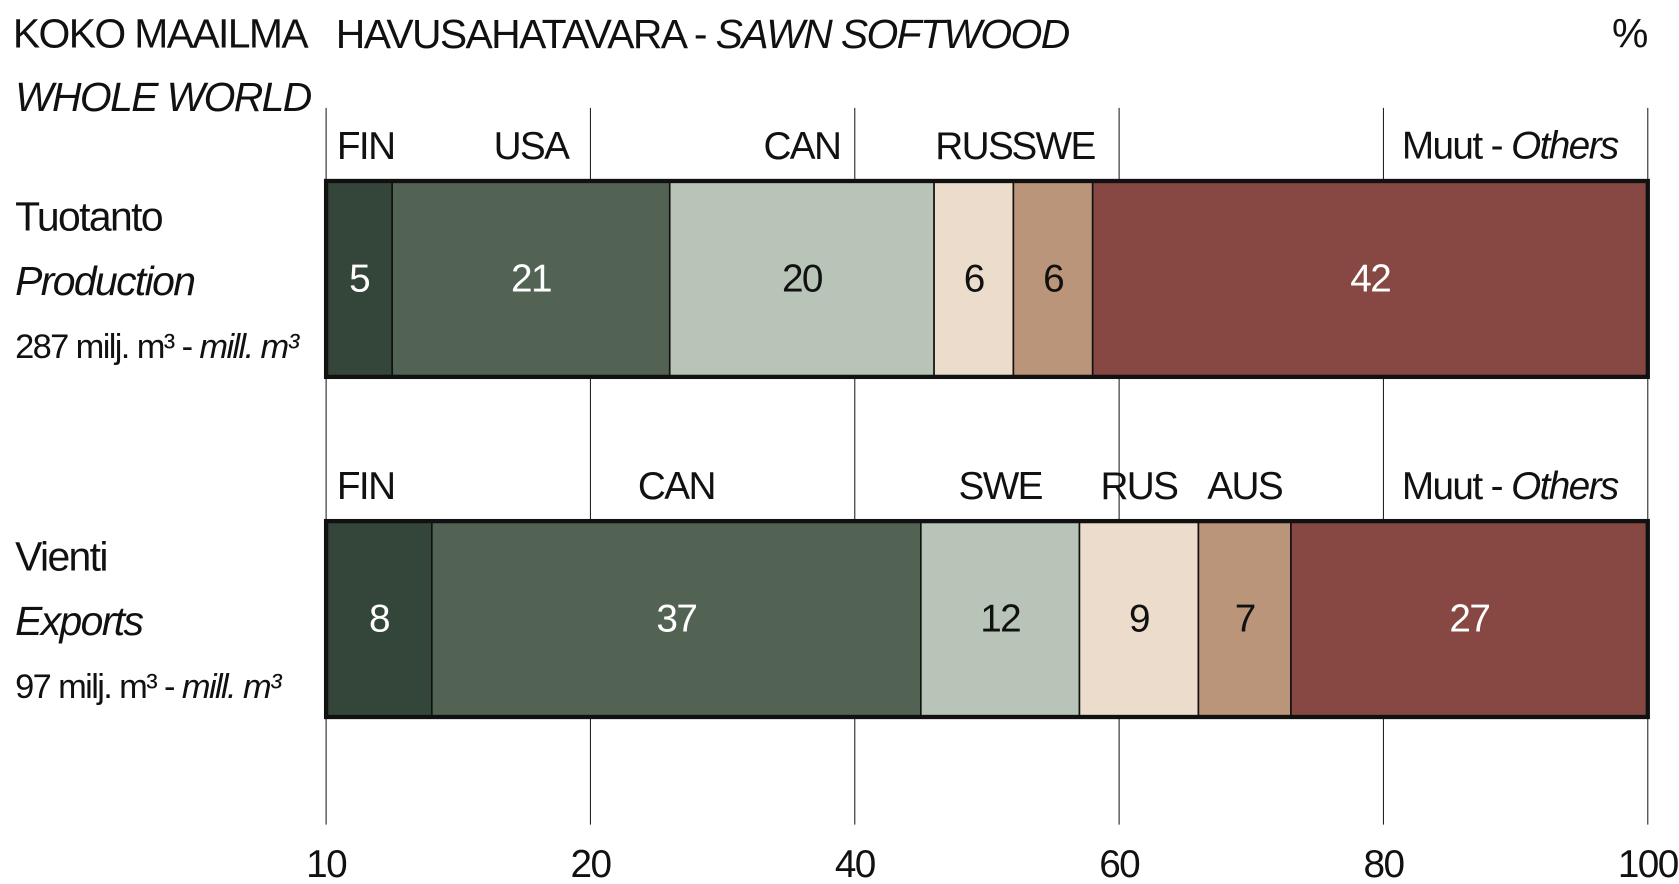 The width and height of the screenshot is (1679, 884). I want to click on value-label: 37, so click(676, 618).